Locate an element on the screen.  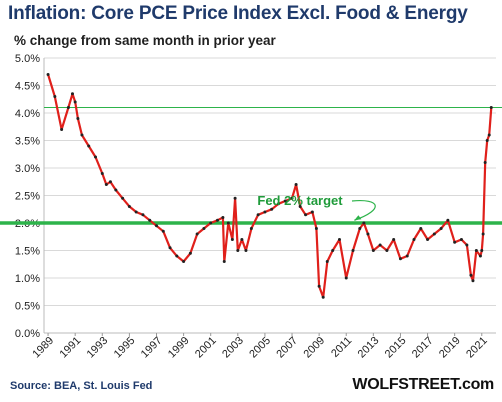
x-tick-label: 2011 is located at coordinates (341, 347).